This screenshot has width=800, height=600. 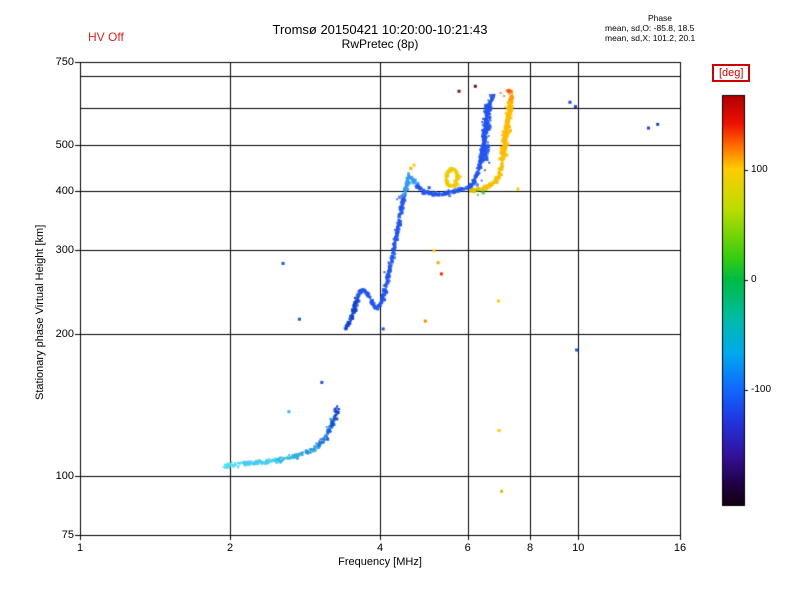 I want to click on x-tick-label: 8, so click(x=530, y=548).